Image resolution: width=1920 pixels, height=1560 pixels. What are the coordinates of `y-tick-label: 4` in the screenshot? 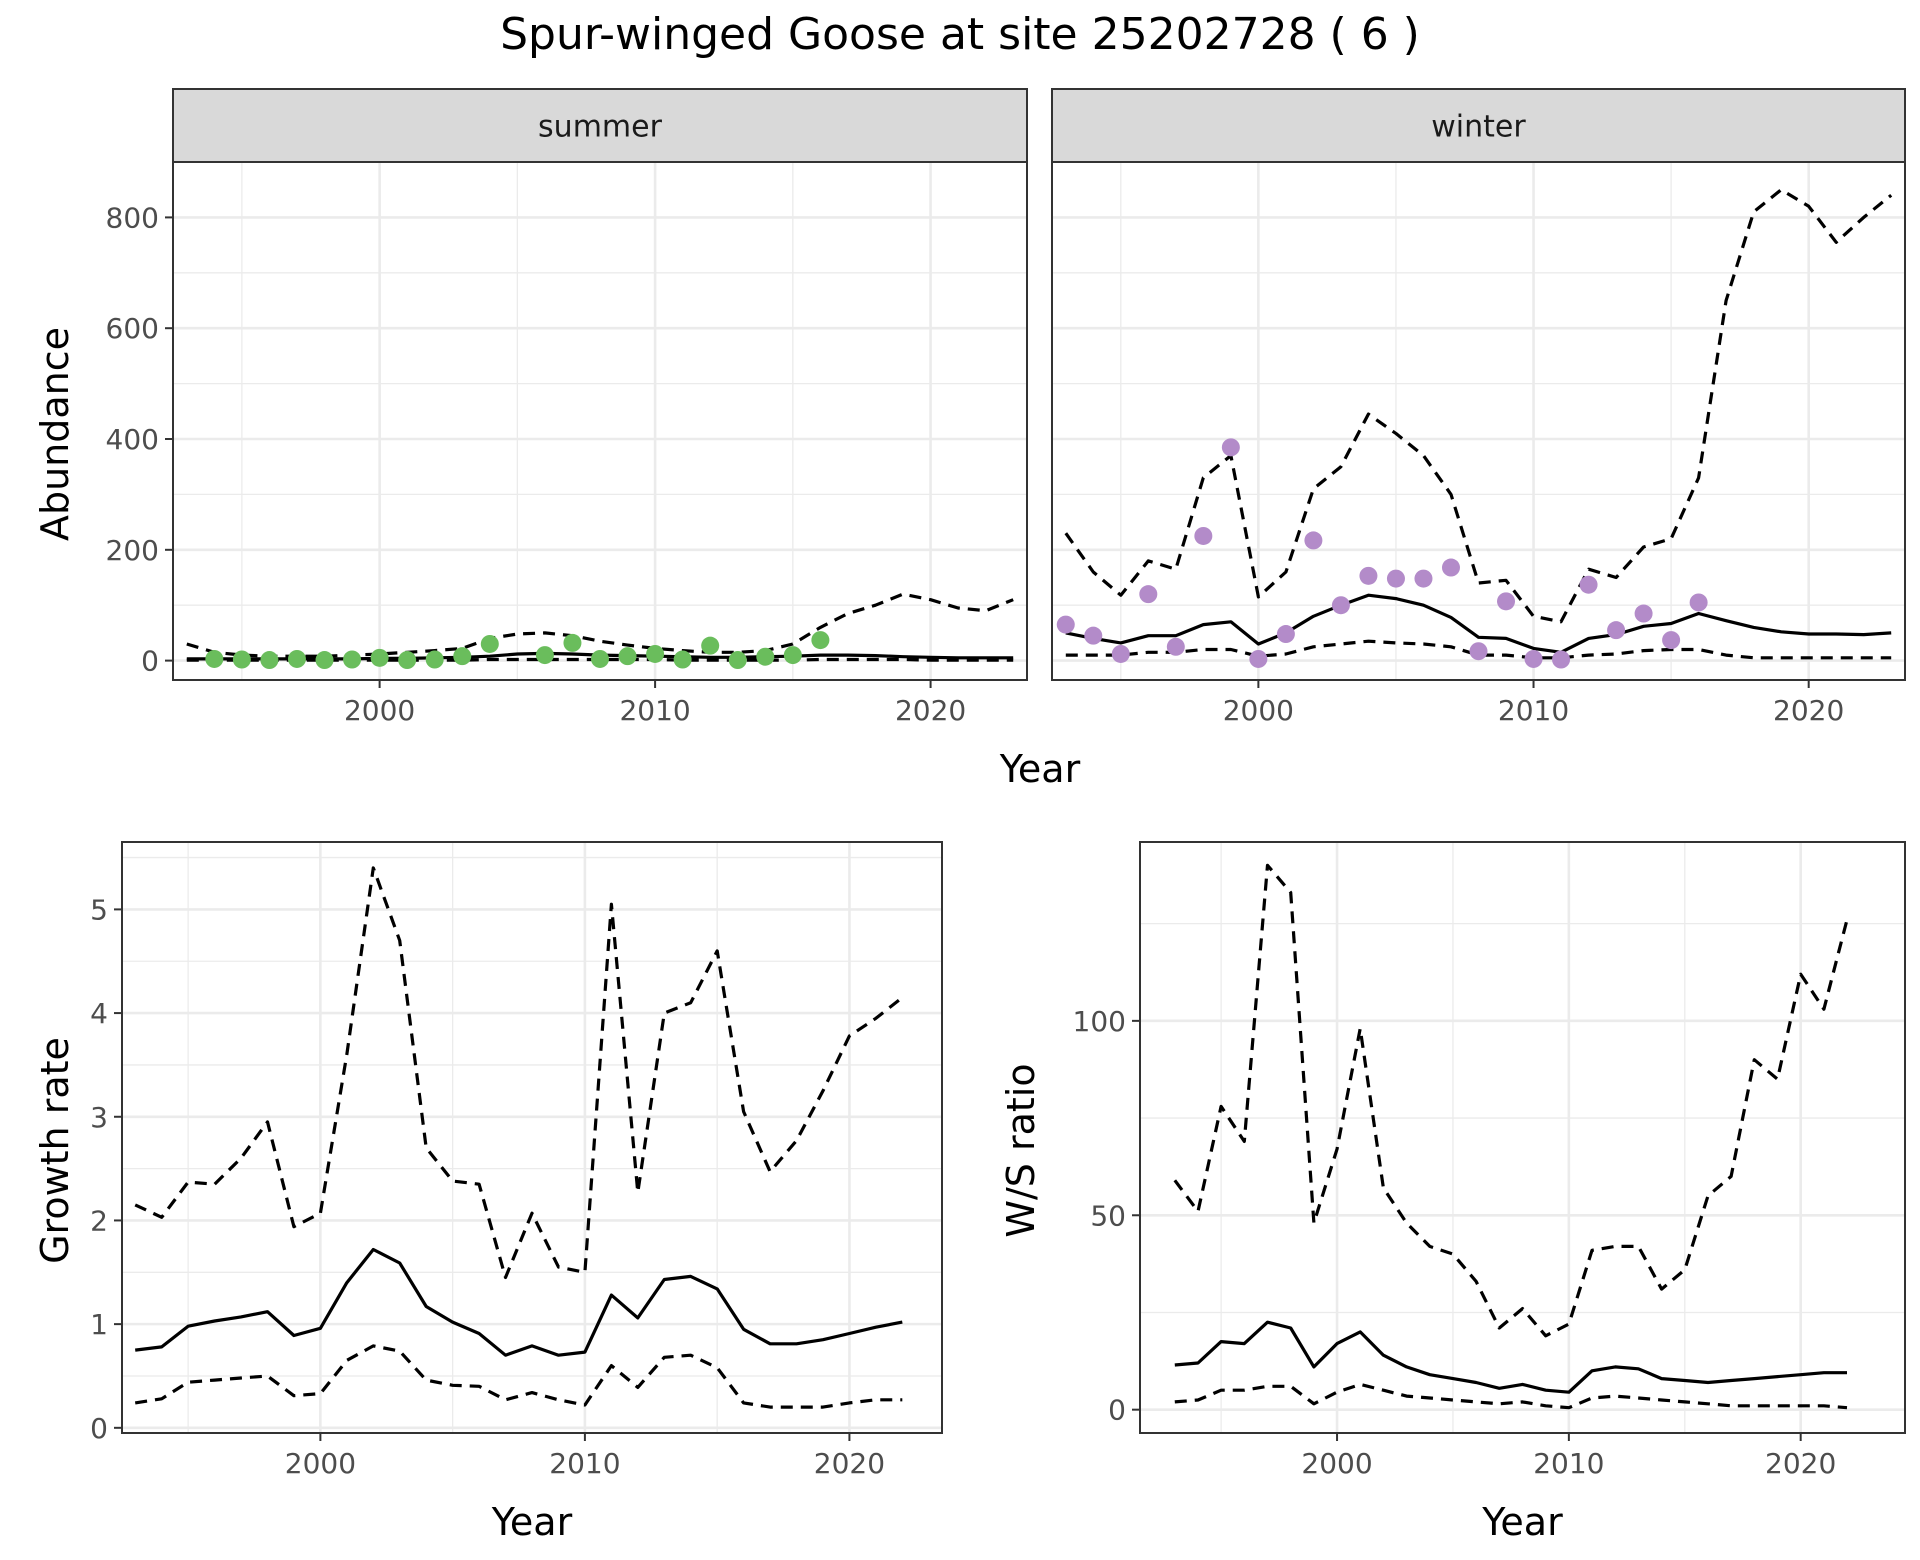 It's located at (99, 1013).